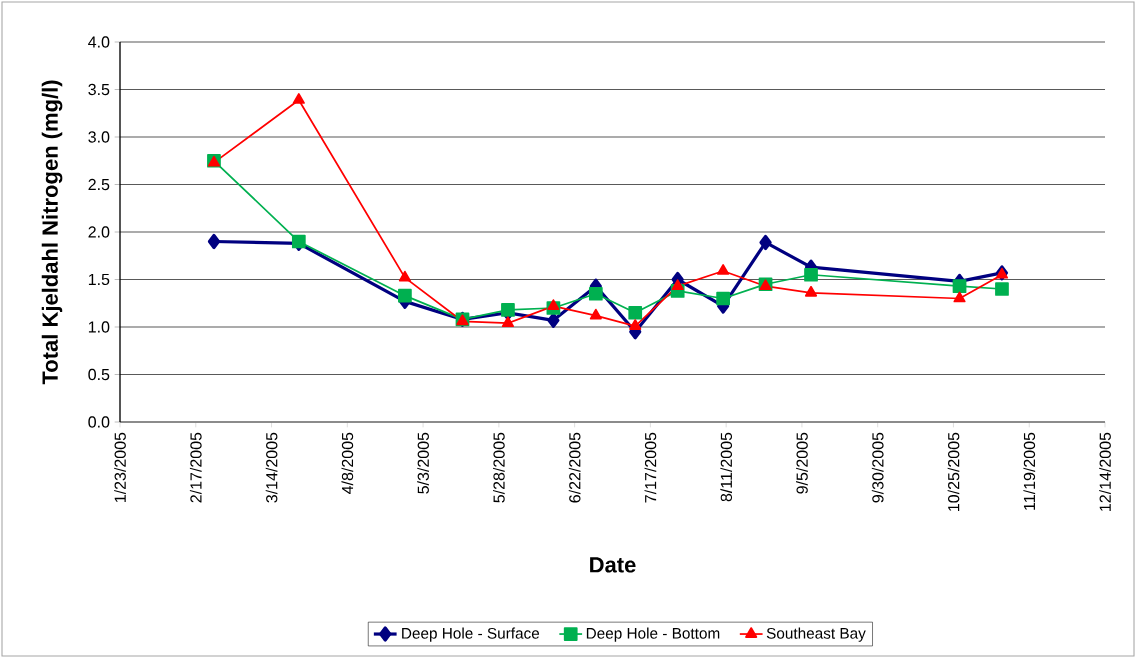 The image size is (1136, 658). Describe the element at coordinates (99, 327) in the screenshot. I see `y-tick-label: 1.0` at that location.